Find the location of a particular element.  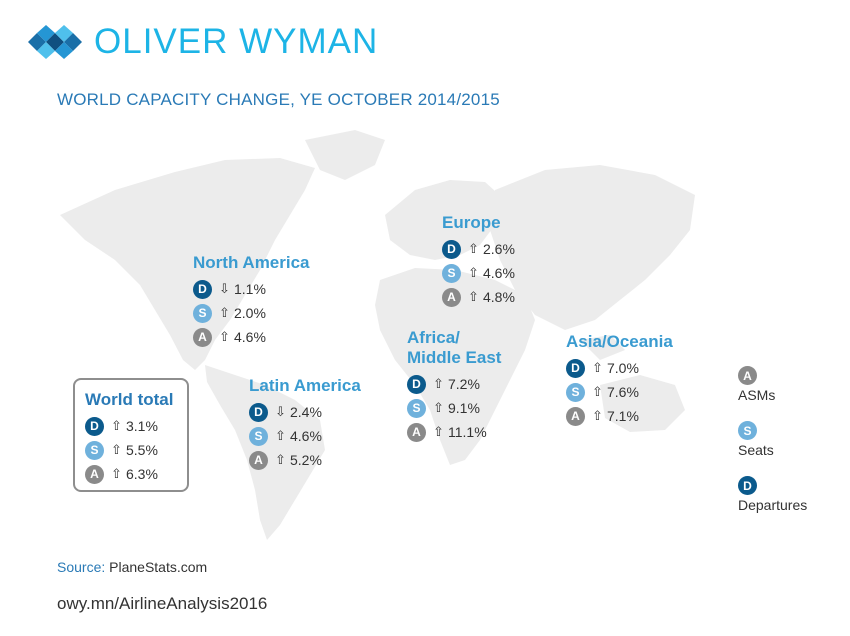

departures-row: D ⇧ 7.0% is located at coordinates (619, 368).